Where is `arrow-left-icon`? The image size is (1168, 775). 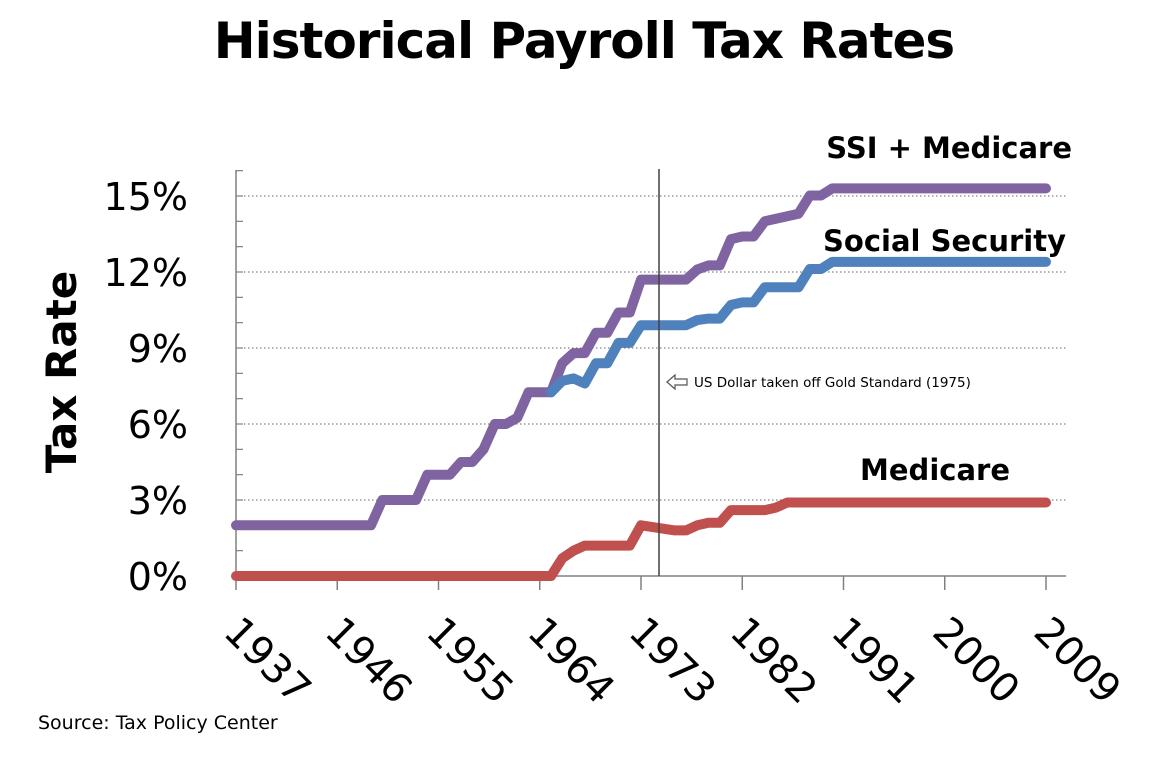 arrow-left-icon is located at coordinates (677, 382).